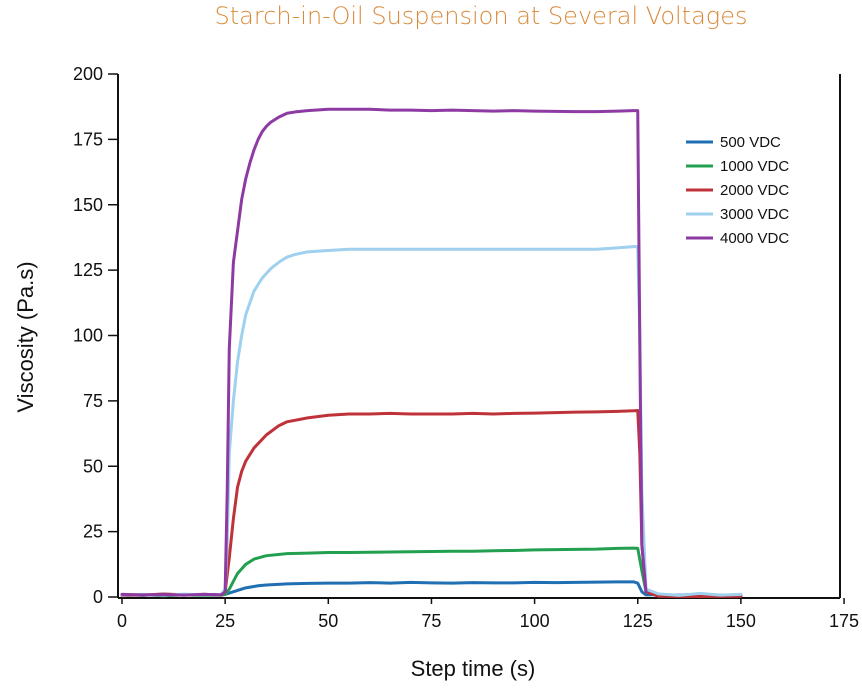  Describe the element at coordinates (93, 466) in the screenshot. I see `y-tick-label: 50` at that location.